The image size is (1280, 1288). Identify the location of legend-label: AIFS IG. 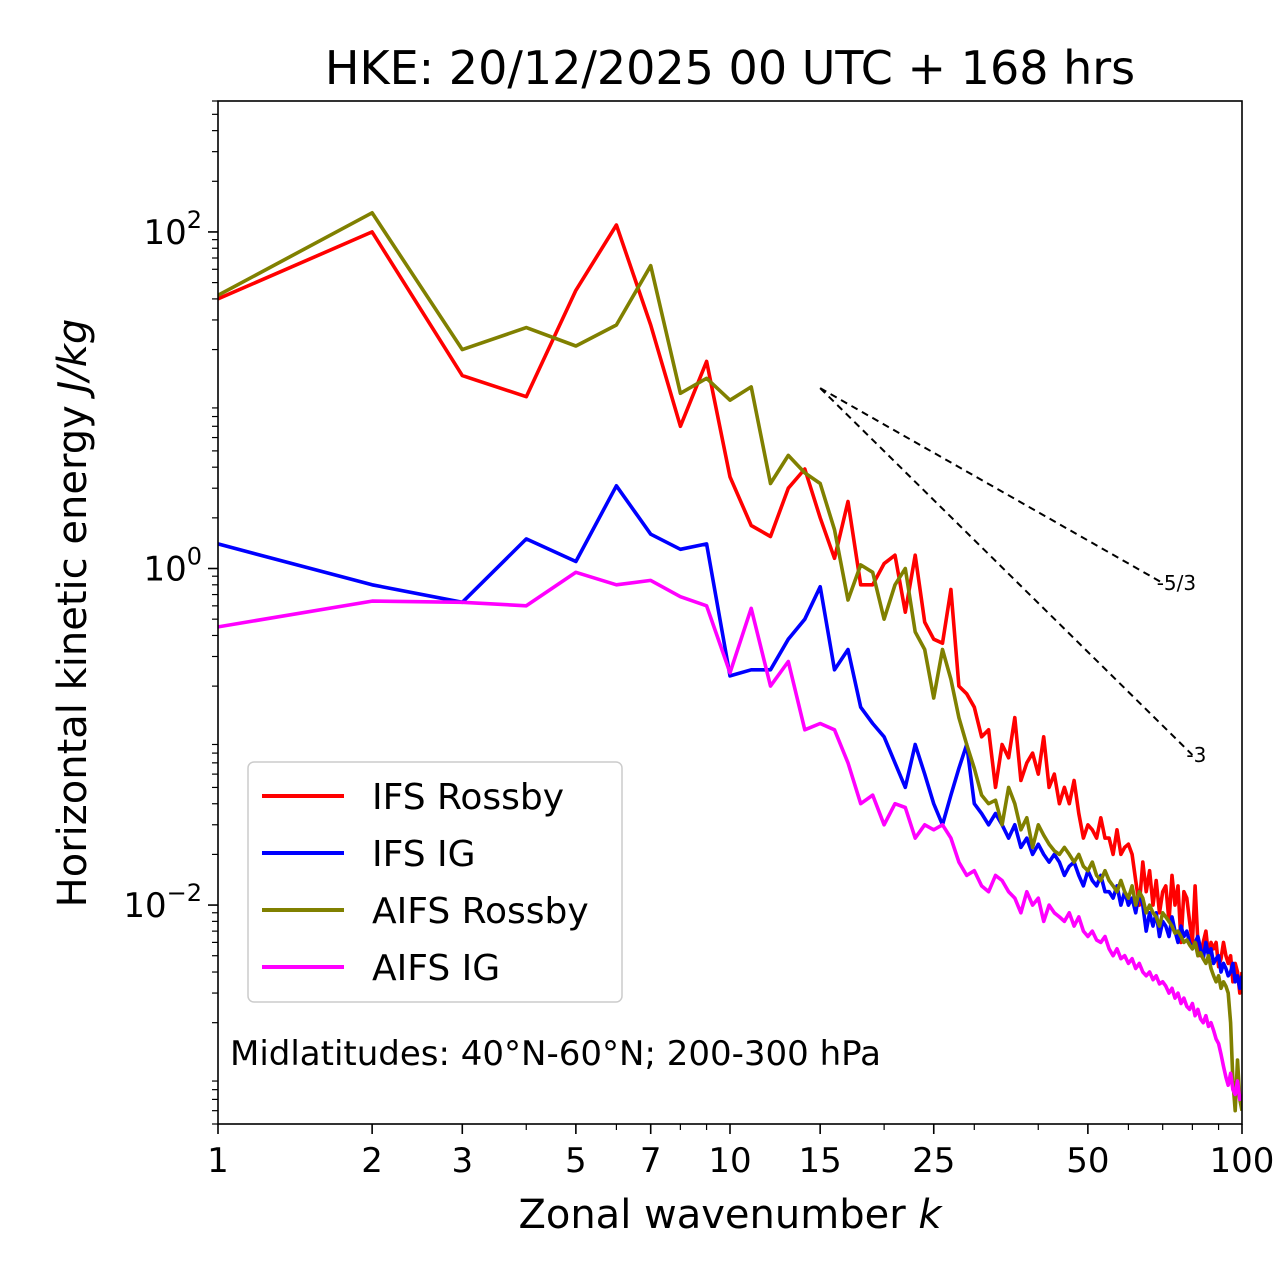
(436, 968).